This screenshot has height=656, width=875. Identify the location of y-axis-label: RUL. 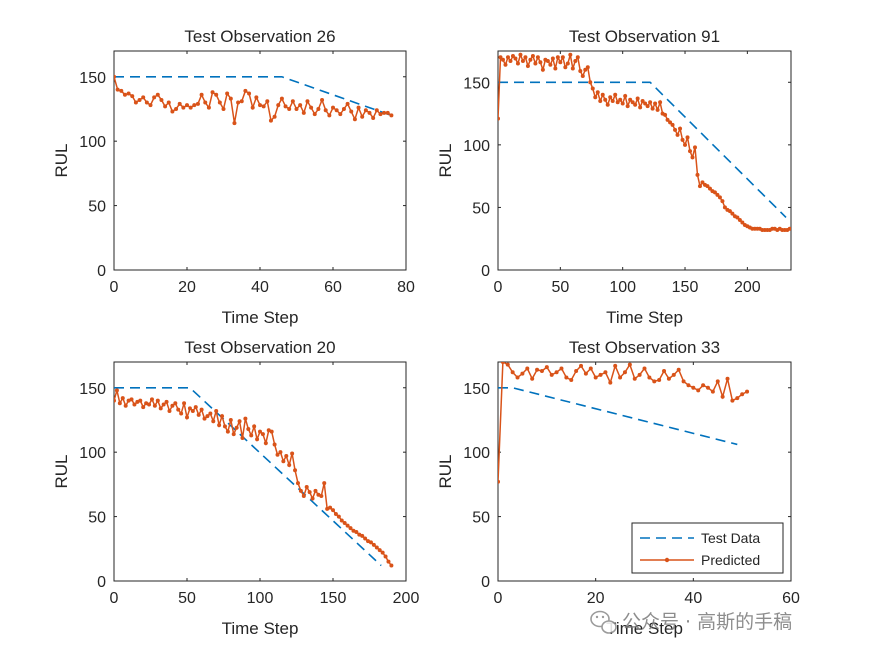
(61, 160).